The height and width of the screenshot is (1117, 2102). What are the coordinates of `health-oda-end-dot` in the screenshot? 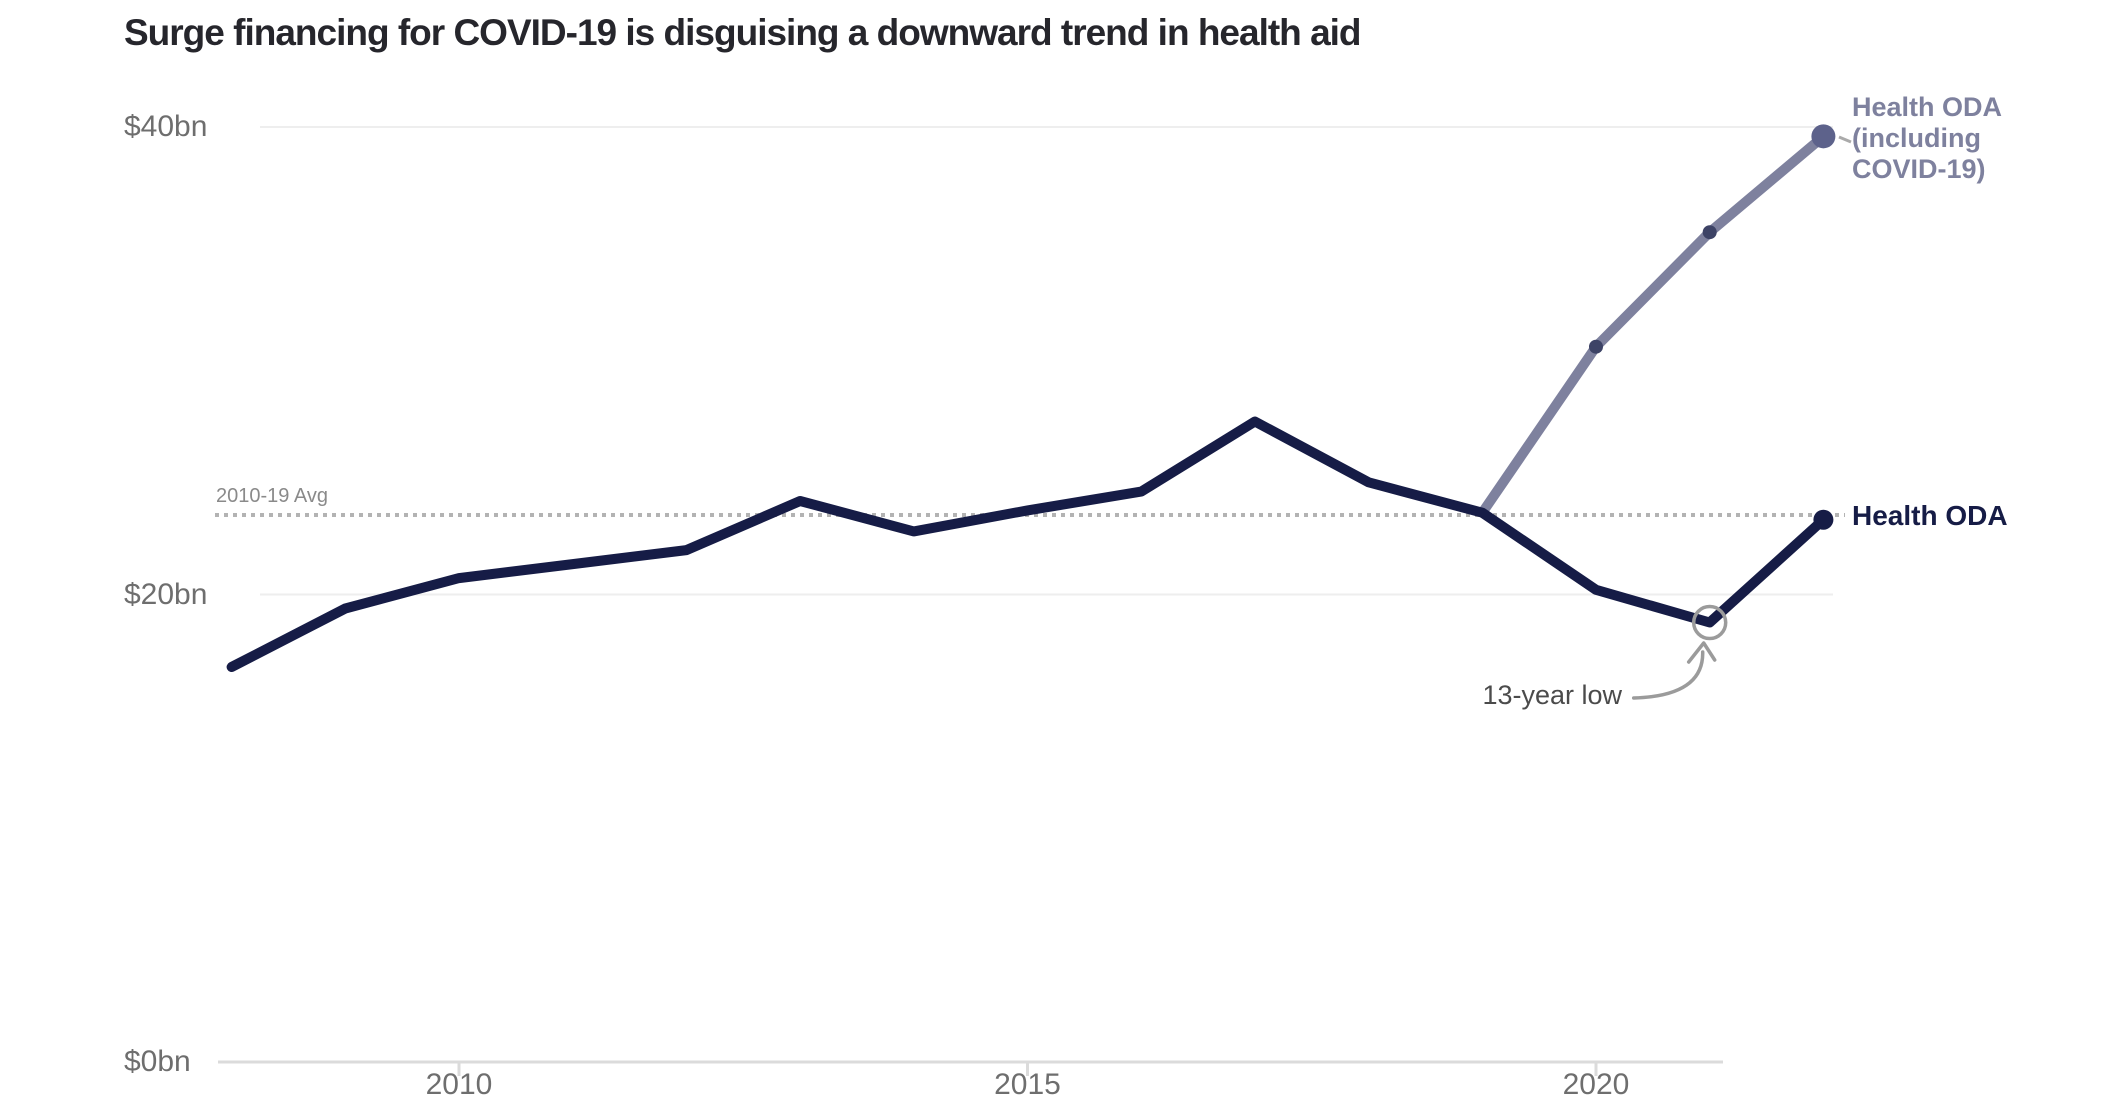 It's located at (1823, 519).